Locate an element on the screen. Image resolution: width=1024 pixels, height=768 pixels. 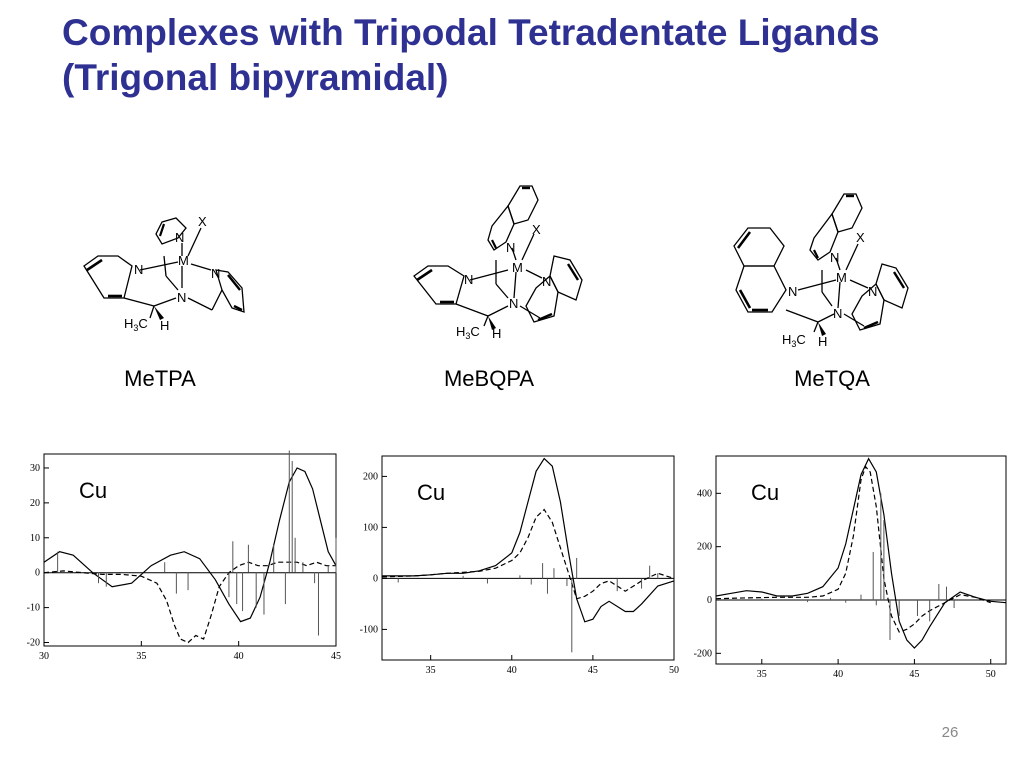
metqa-atom-x: X is located at coordinates (860, 237).